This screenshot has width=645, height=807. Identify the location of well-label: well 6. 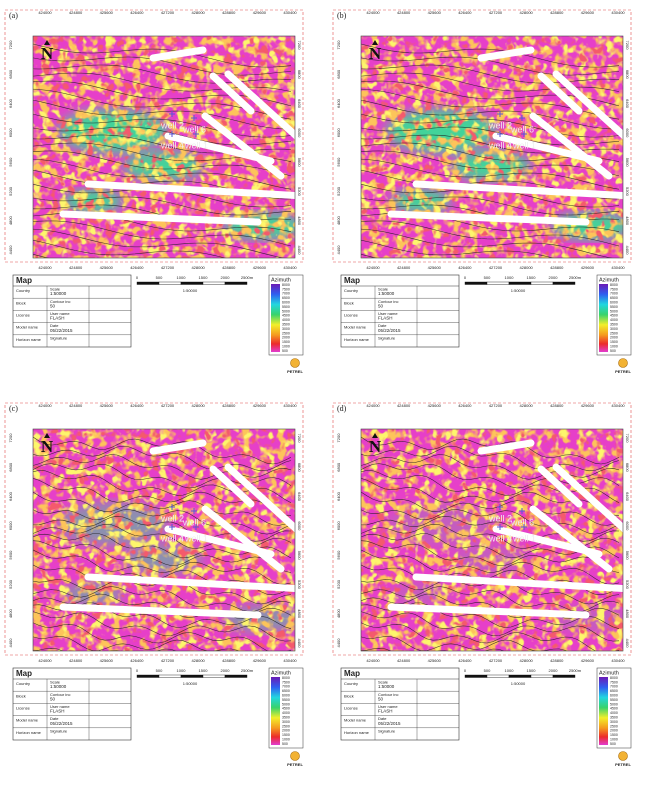
(194, 129).